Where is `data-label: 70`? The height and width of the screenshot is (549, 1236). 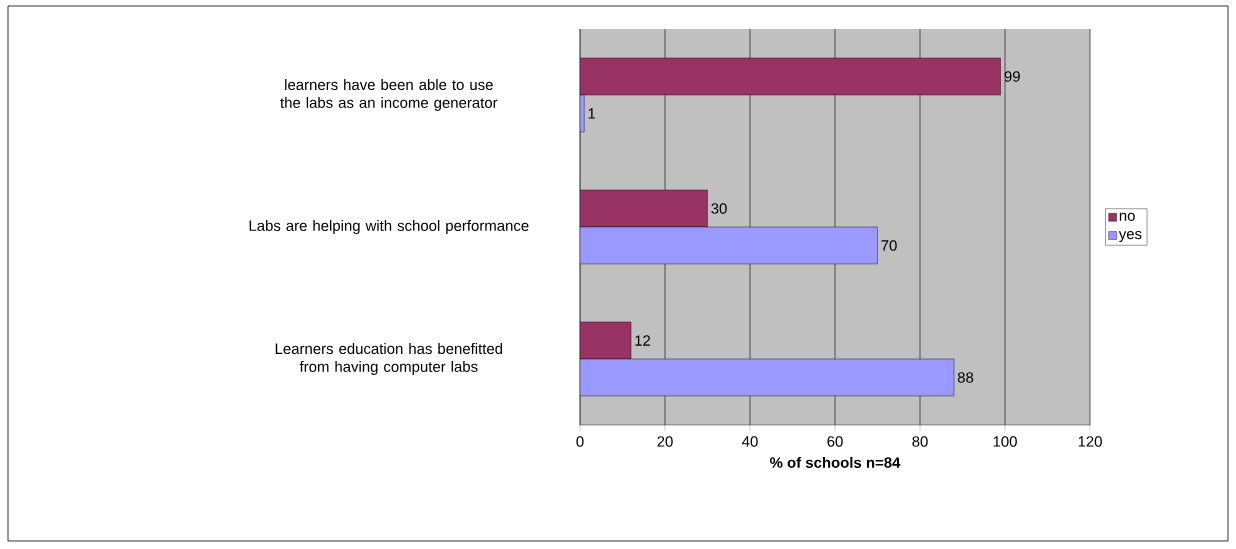
data-label: 70 is located at coordinates (889, 245).